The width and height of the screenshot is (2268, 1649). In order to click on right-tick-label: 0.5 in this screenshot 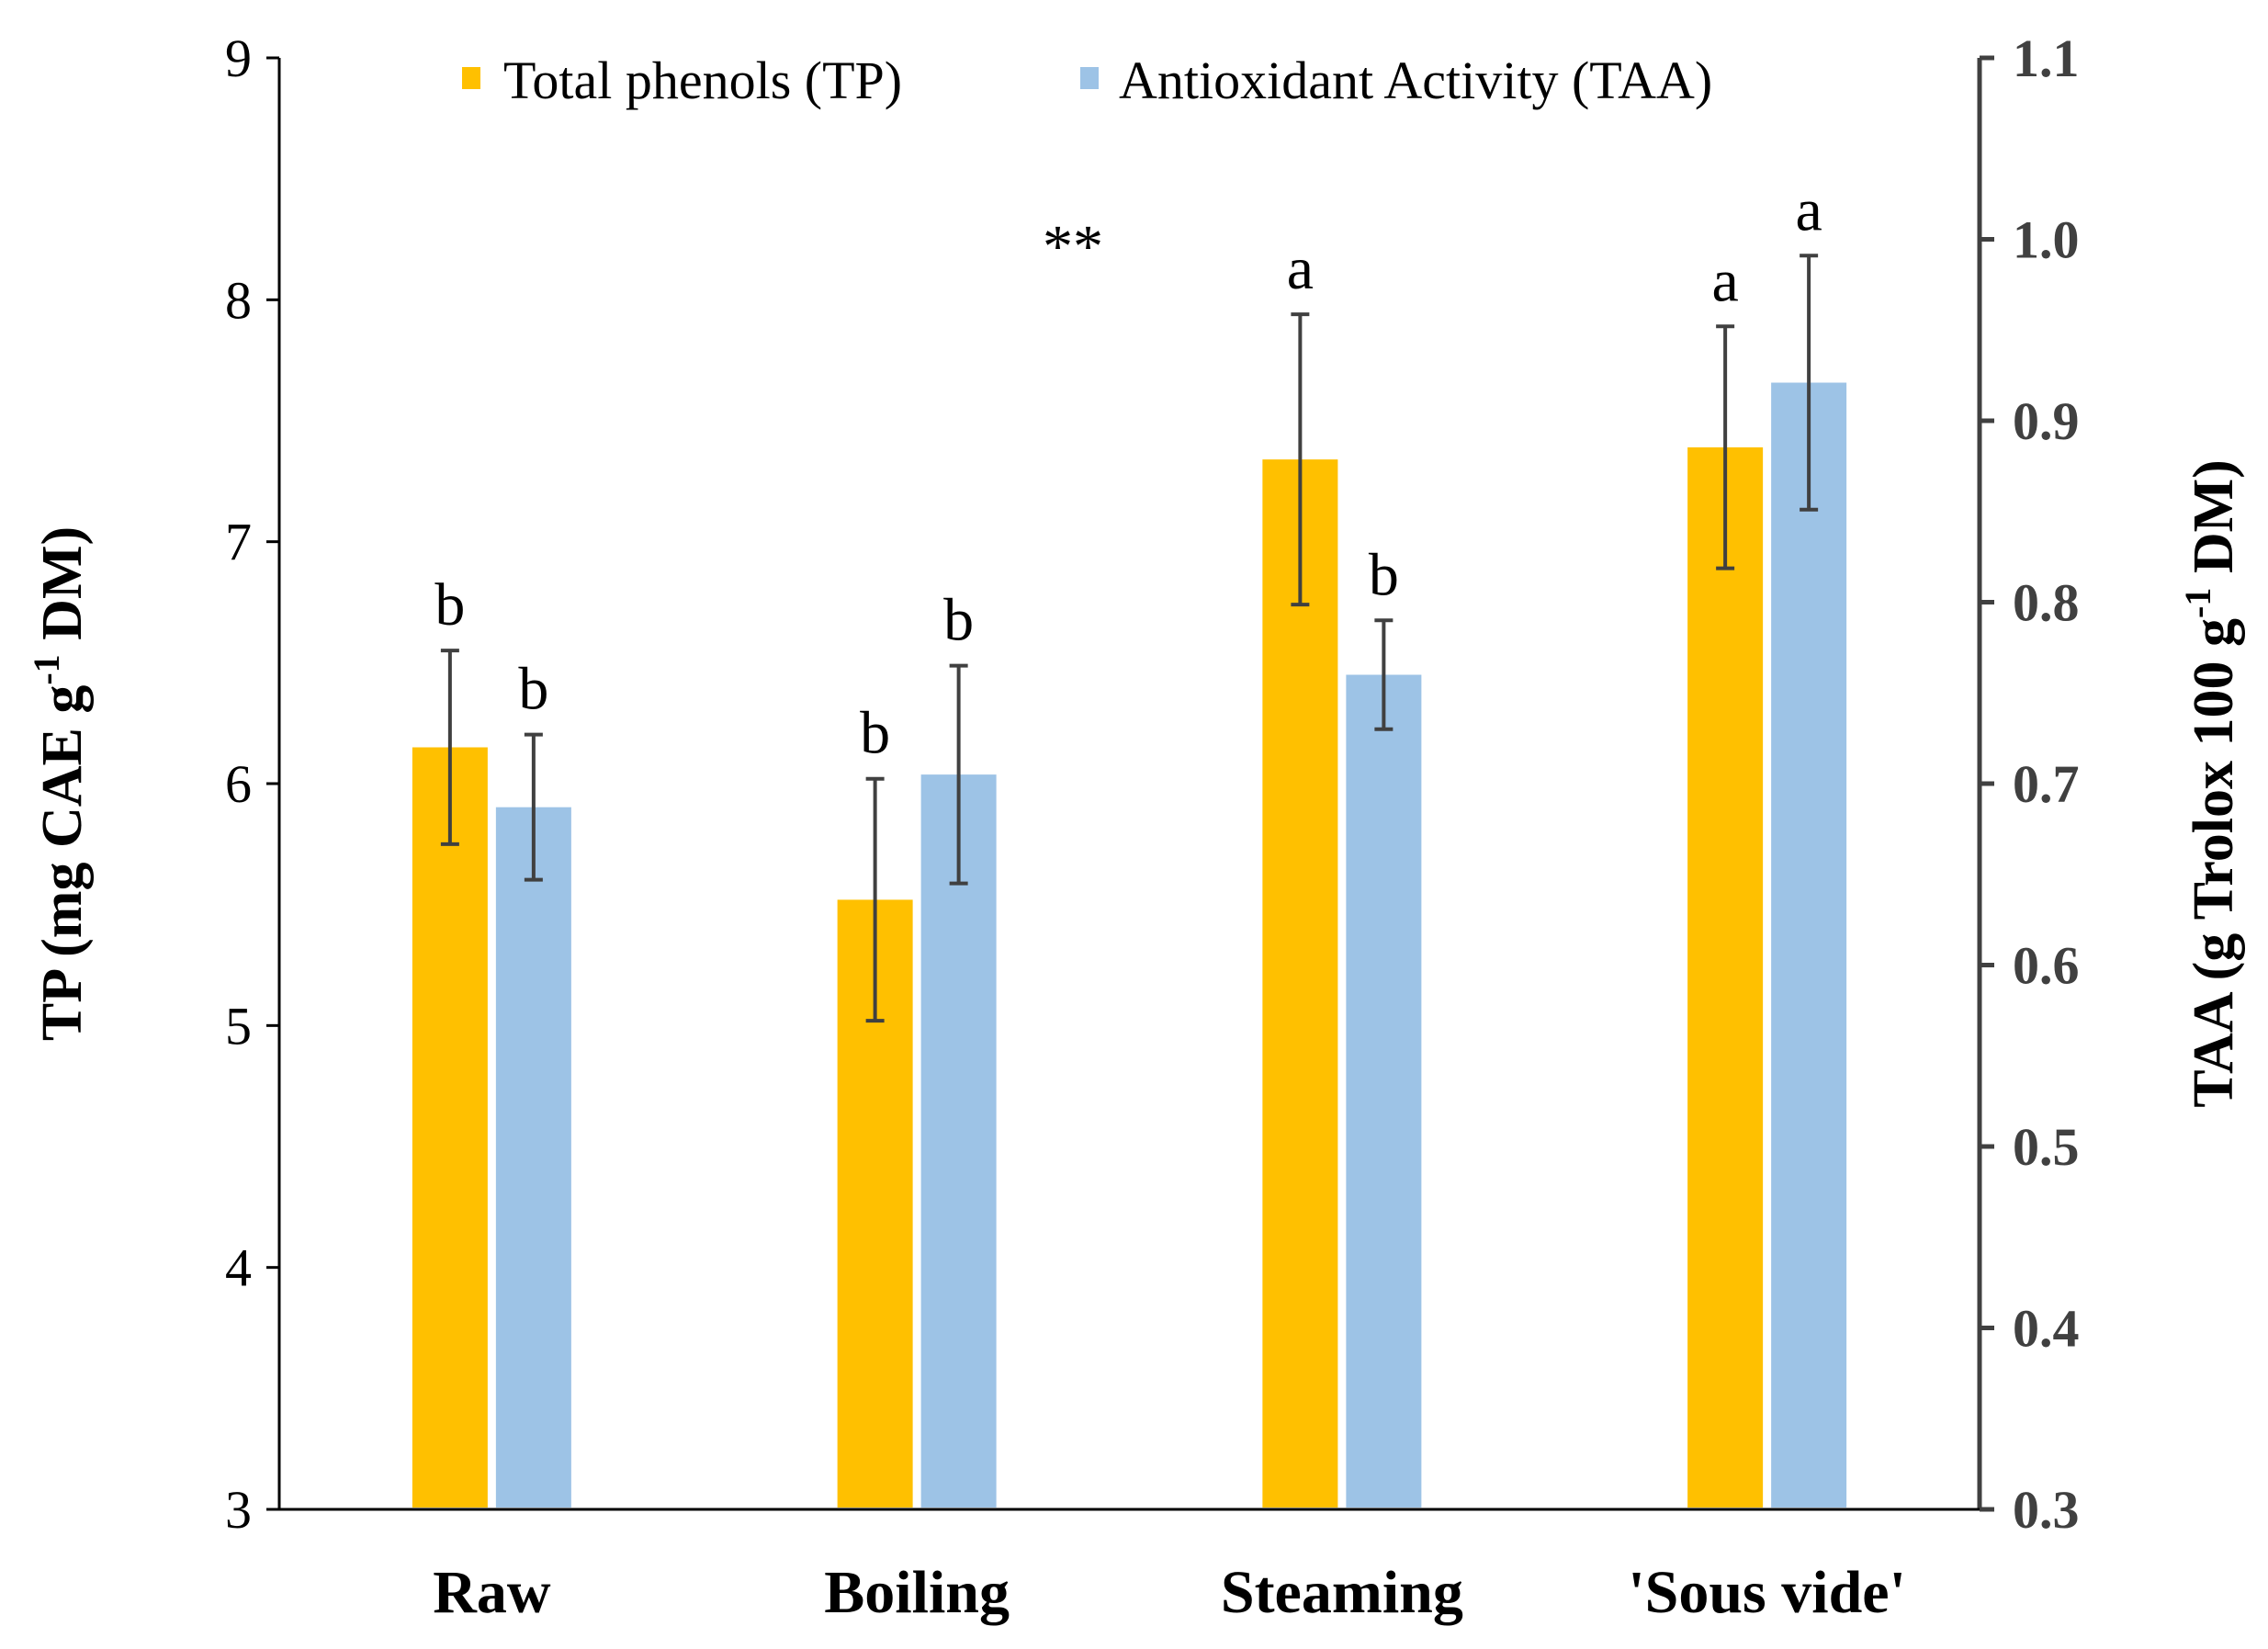, I will do `click(2046, 1147)`.